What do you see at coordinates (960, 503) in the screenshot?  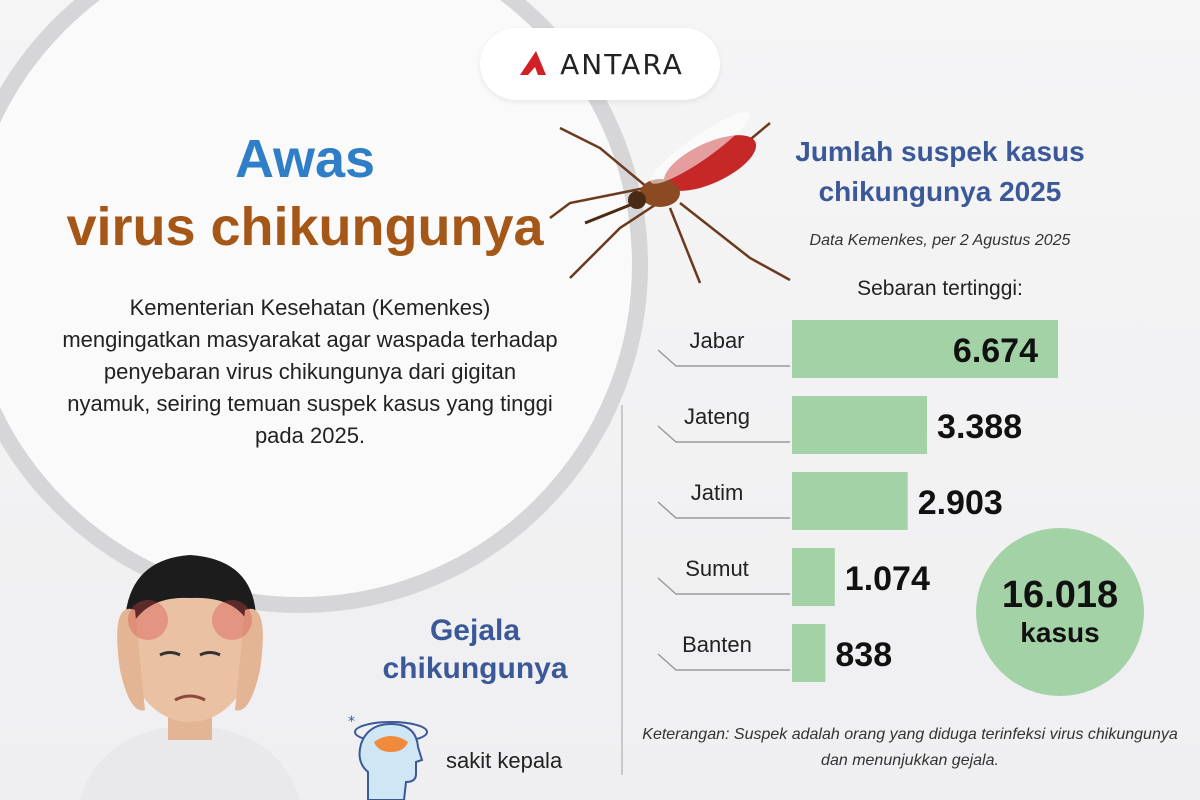 I see `bar-value-label: 2.903` at bounding box center [960, 503].